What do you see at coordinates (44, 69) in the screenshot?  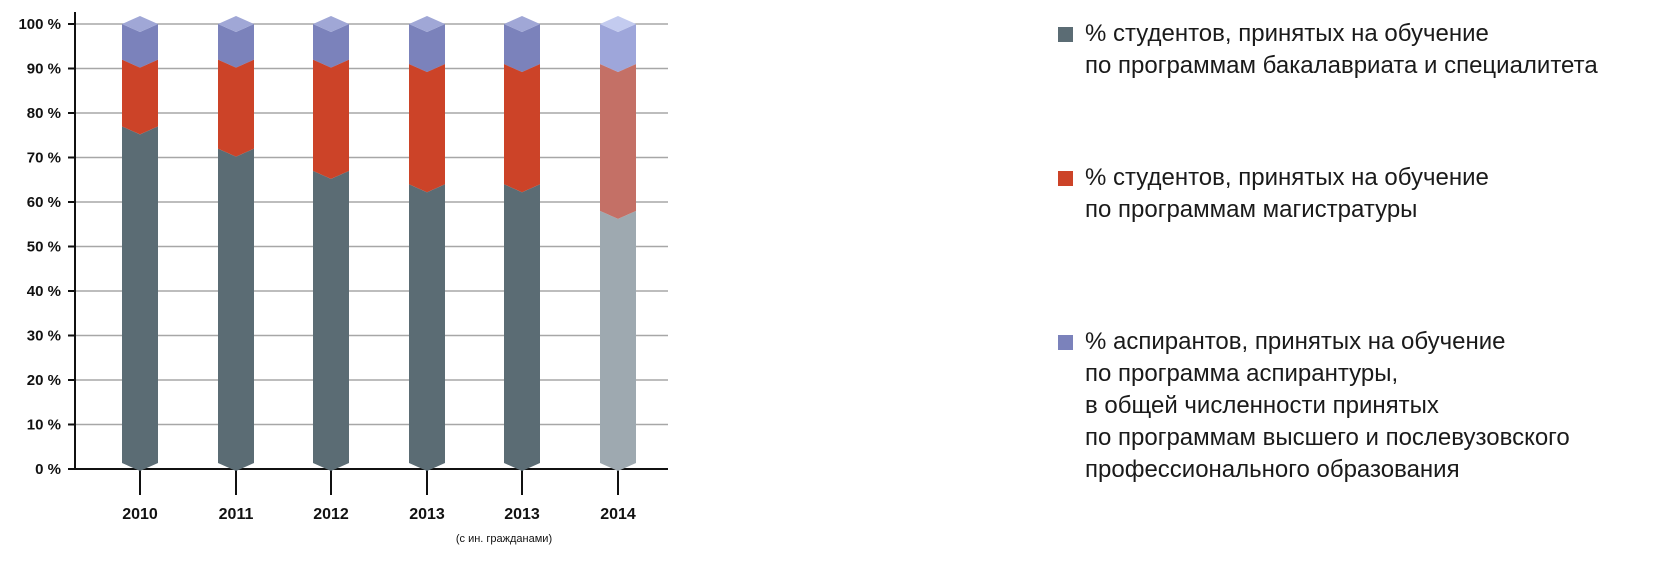 I see `y-tick-label: 90 %` at bounding box center [44, 69].